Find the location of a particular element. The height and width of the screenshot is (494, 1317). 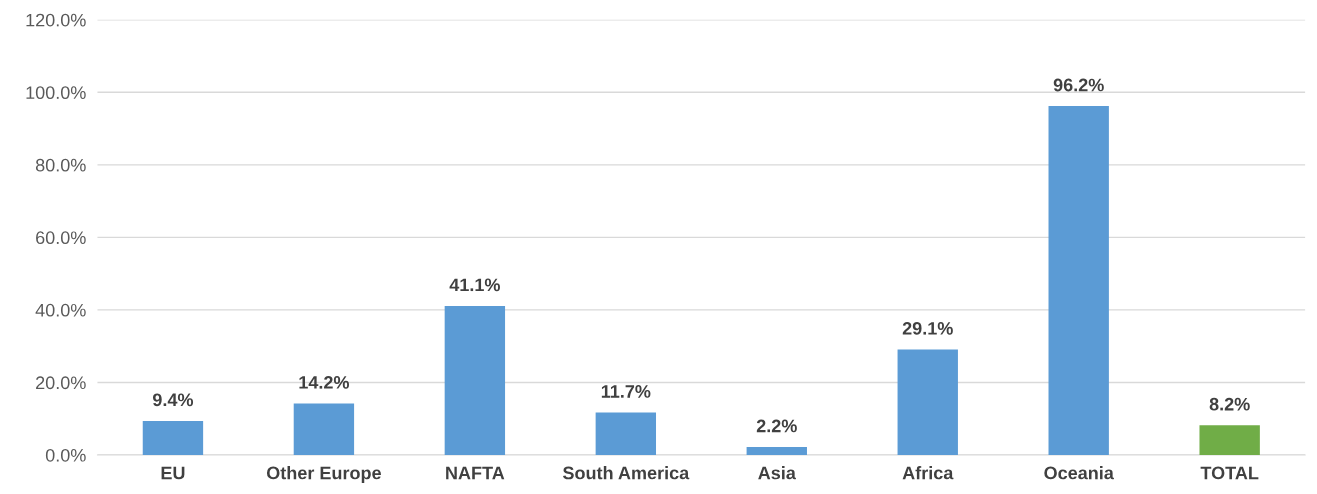

data-label: 9.4% is located at coordinates (173, 400).